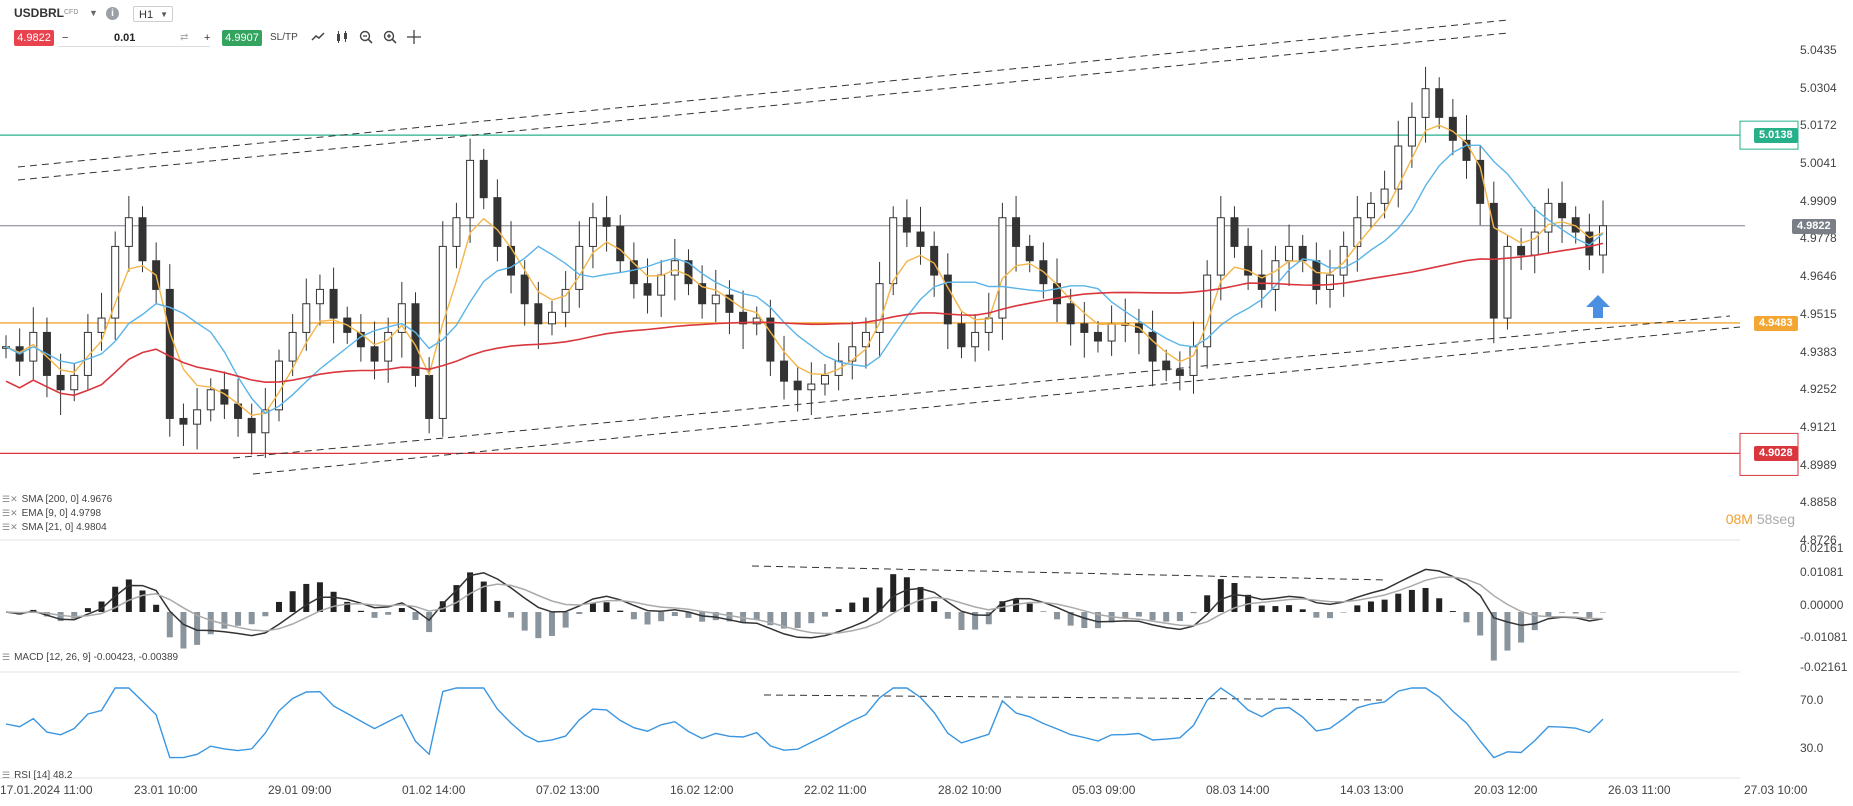 This screenshot has height=806, width=1853. Describe the element at coordinates (1760, 519) in the screenshot. I see `candle-countdown: 08M 58seg` at that location.